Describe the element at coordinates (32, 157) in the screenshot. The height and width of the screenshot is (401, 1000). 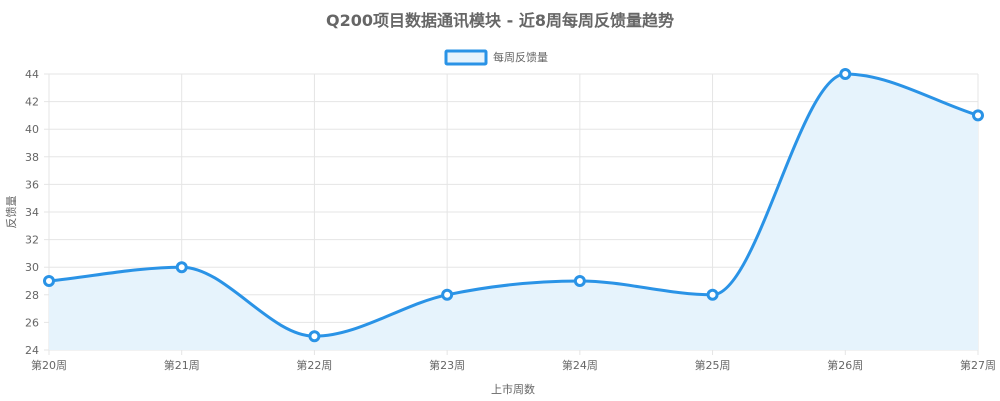
I see `y-tick-label: 38` at that location.